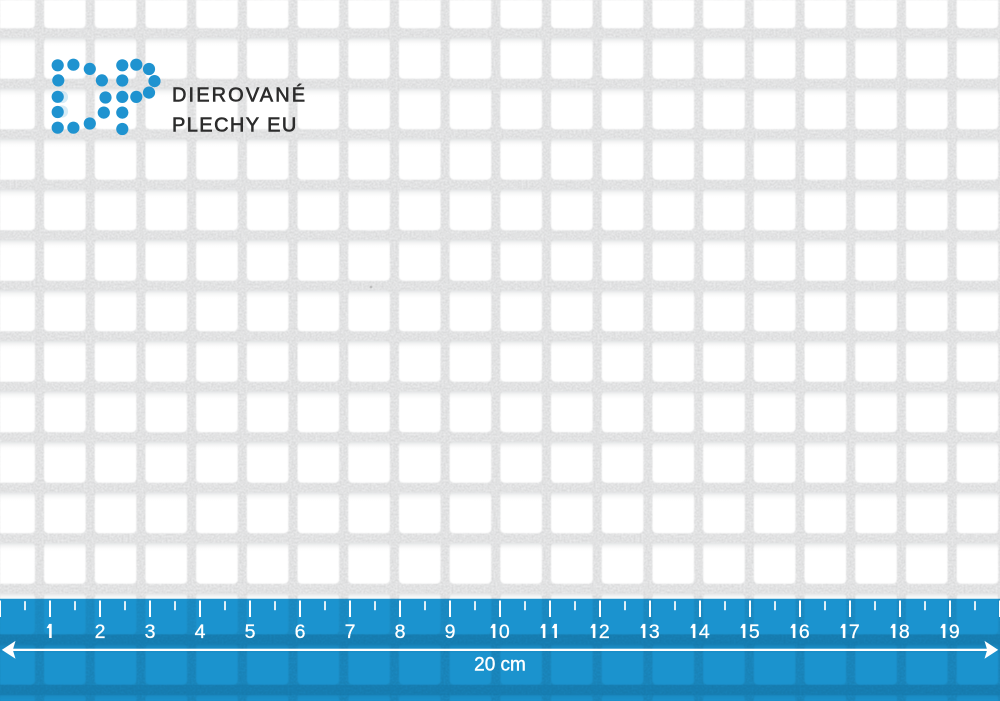 Image resolution: width=1000 pixels, height=701 pixels. What do you see at coordinates (239, 94) in the screenshot?
I see `svg-text: DIEROVANÉ` at bounding box center [239, 94].